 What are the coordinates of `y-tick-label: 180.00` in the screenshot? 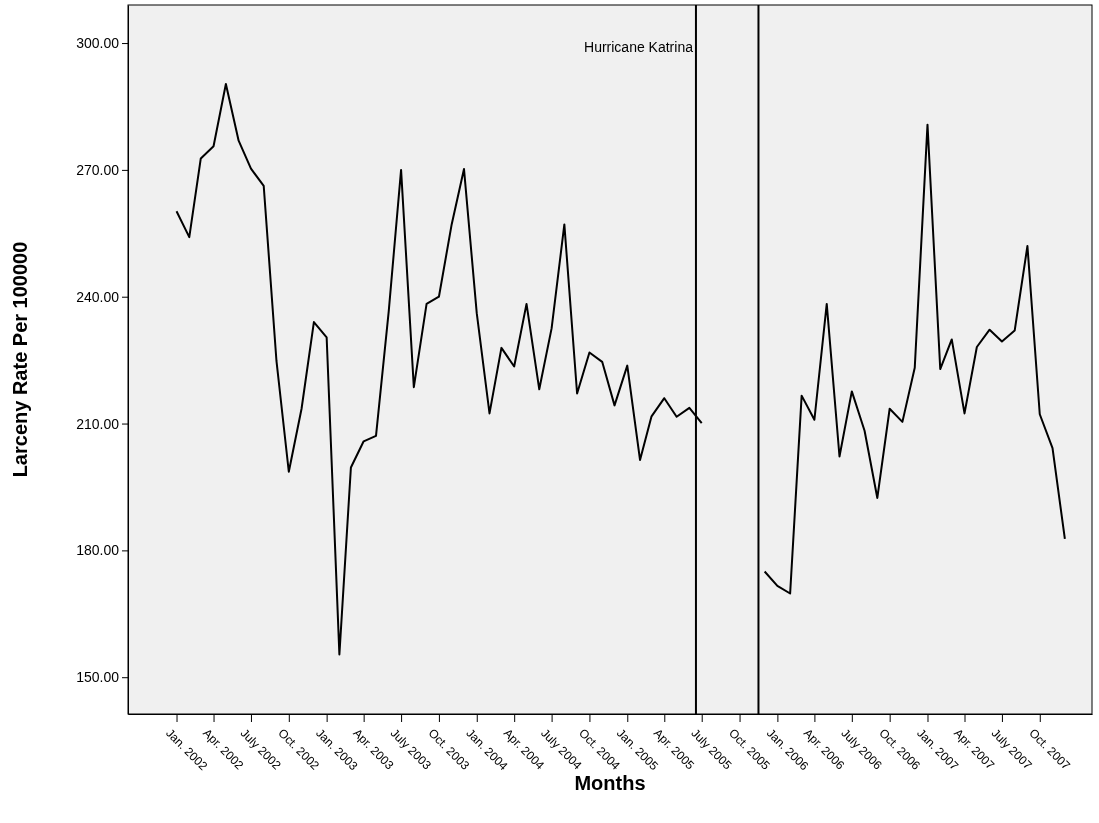 It's located at (98, 550).